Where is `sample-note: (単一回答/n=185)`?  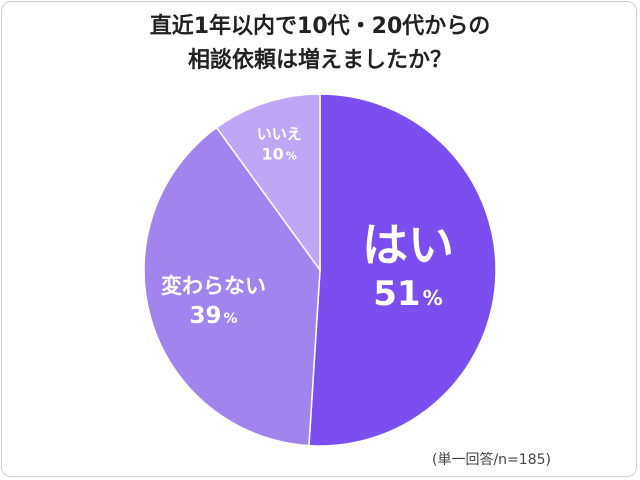
sample-note: (単一回答/n=185) is located at coordinates (491, 460).